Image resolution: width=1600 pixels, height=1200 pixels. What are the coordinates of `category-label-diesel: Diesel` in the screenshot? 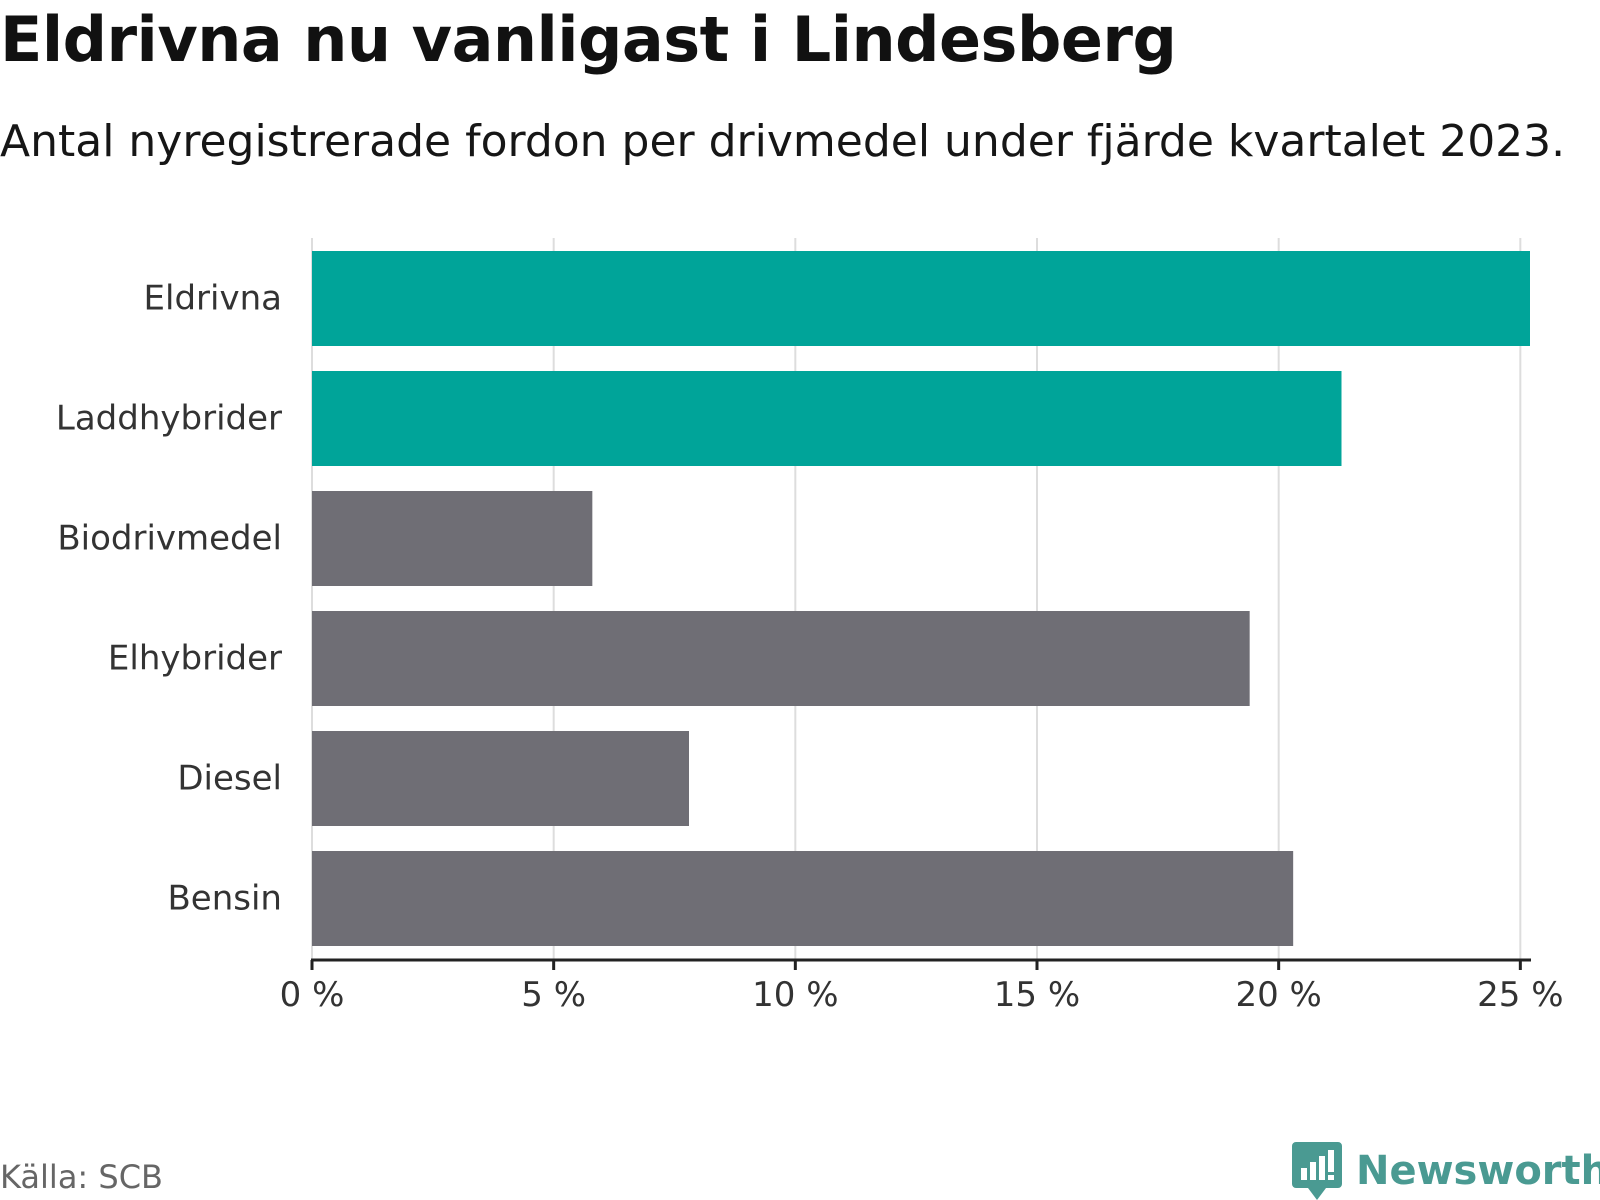 It's located at (229, 779).